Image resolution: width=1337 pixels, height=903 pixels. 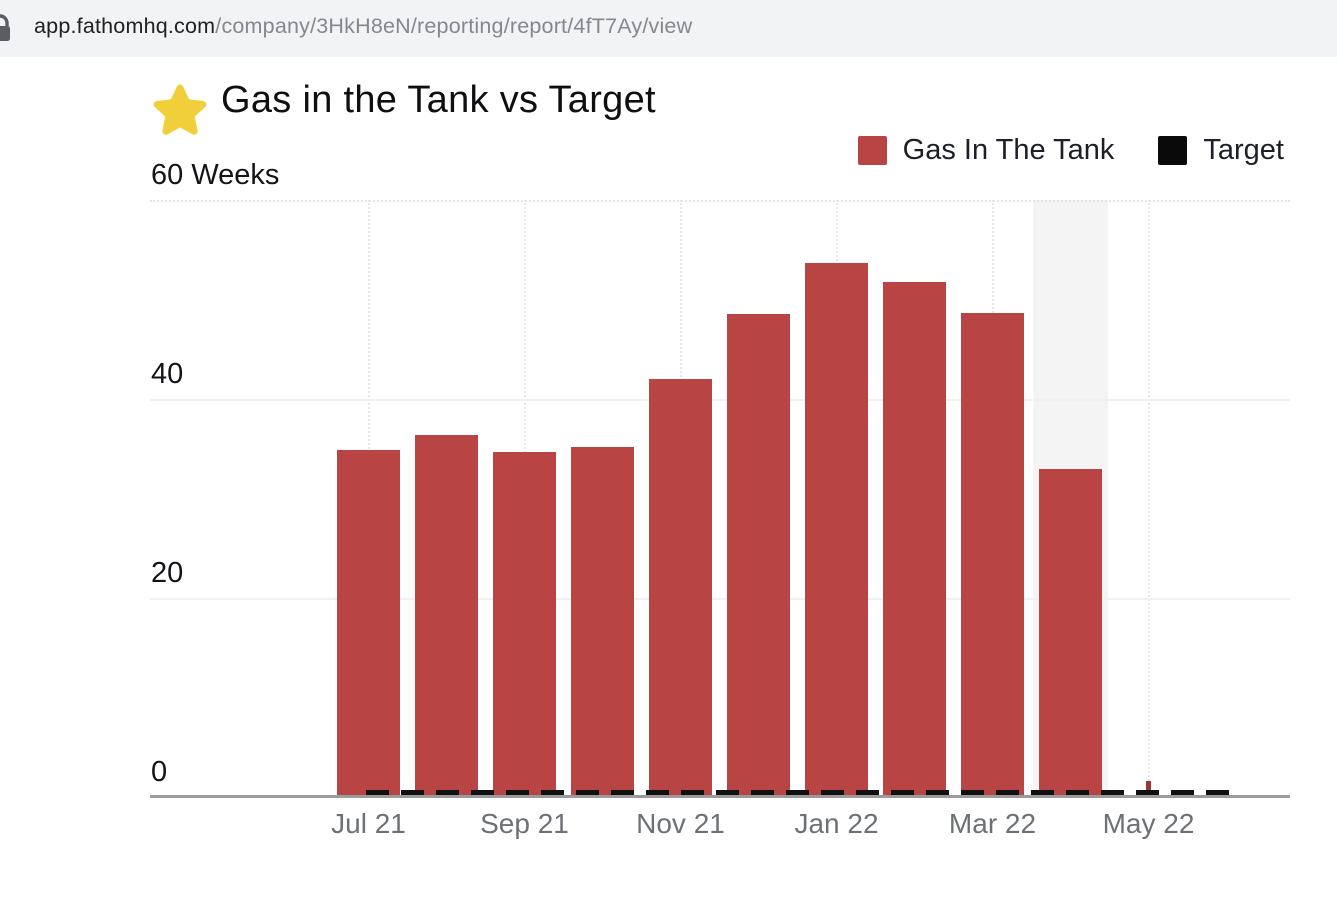 What do you see at coordinates (836, 823) in the screenshot?
I see `x-axis-label-jan-22: Jan 22` at bounding box center [836, 823].